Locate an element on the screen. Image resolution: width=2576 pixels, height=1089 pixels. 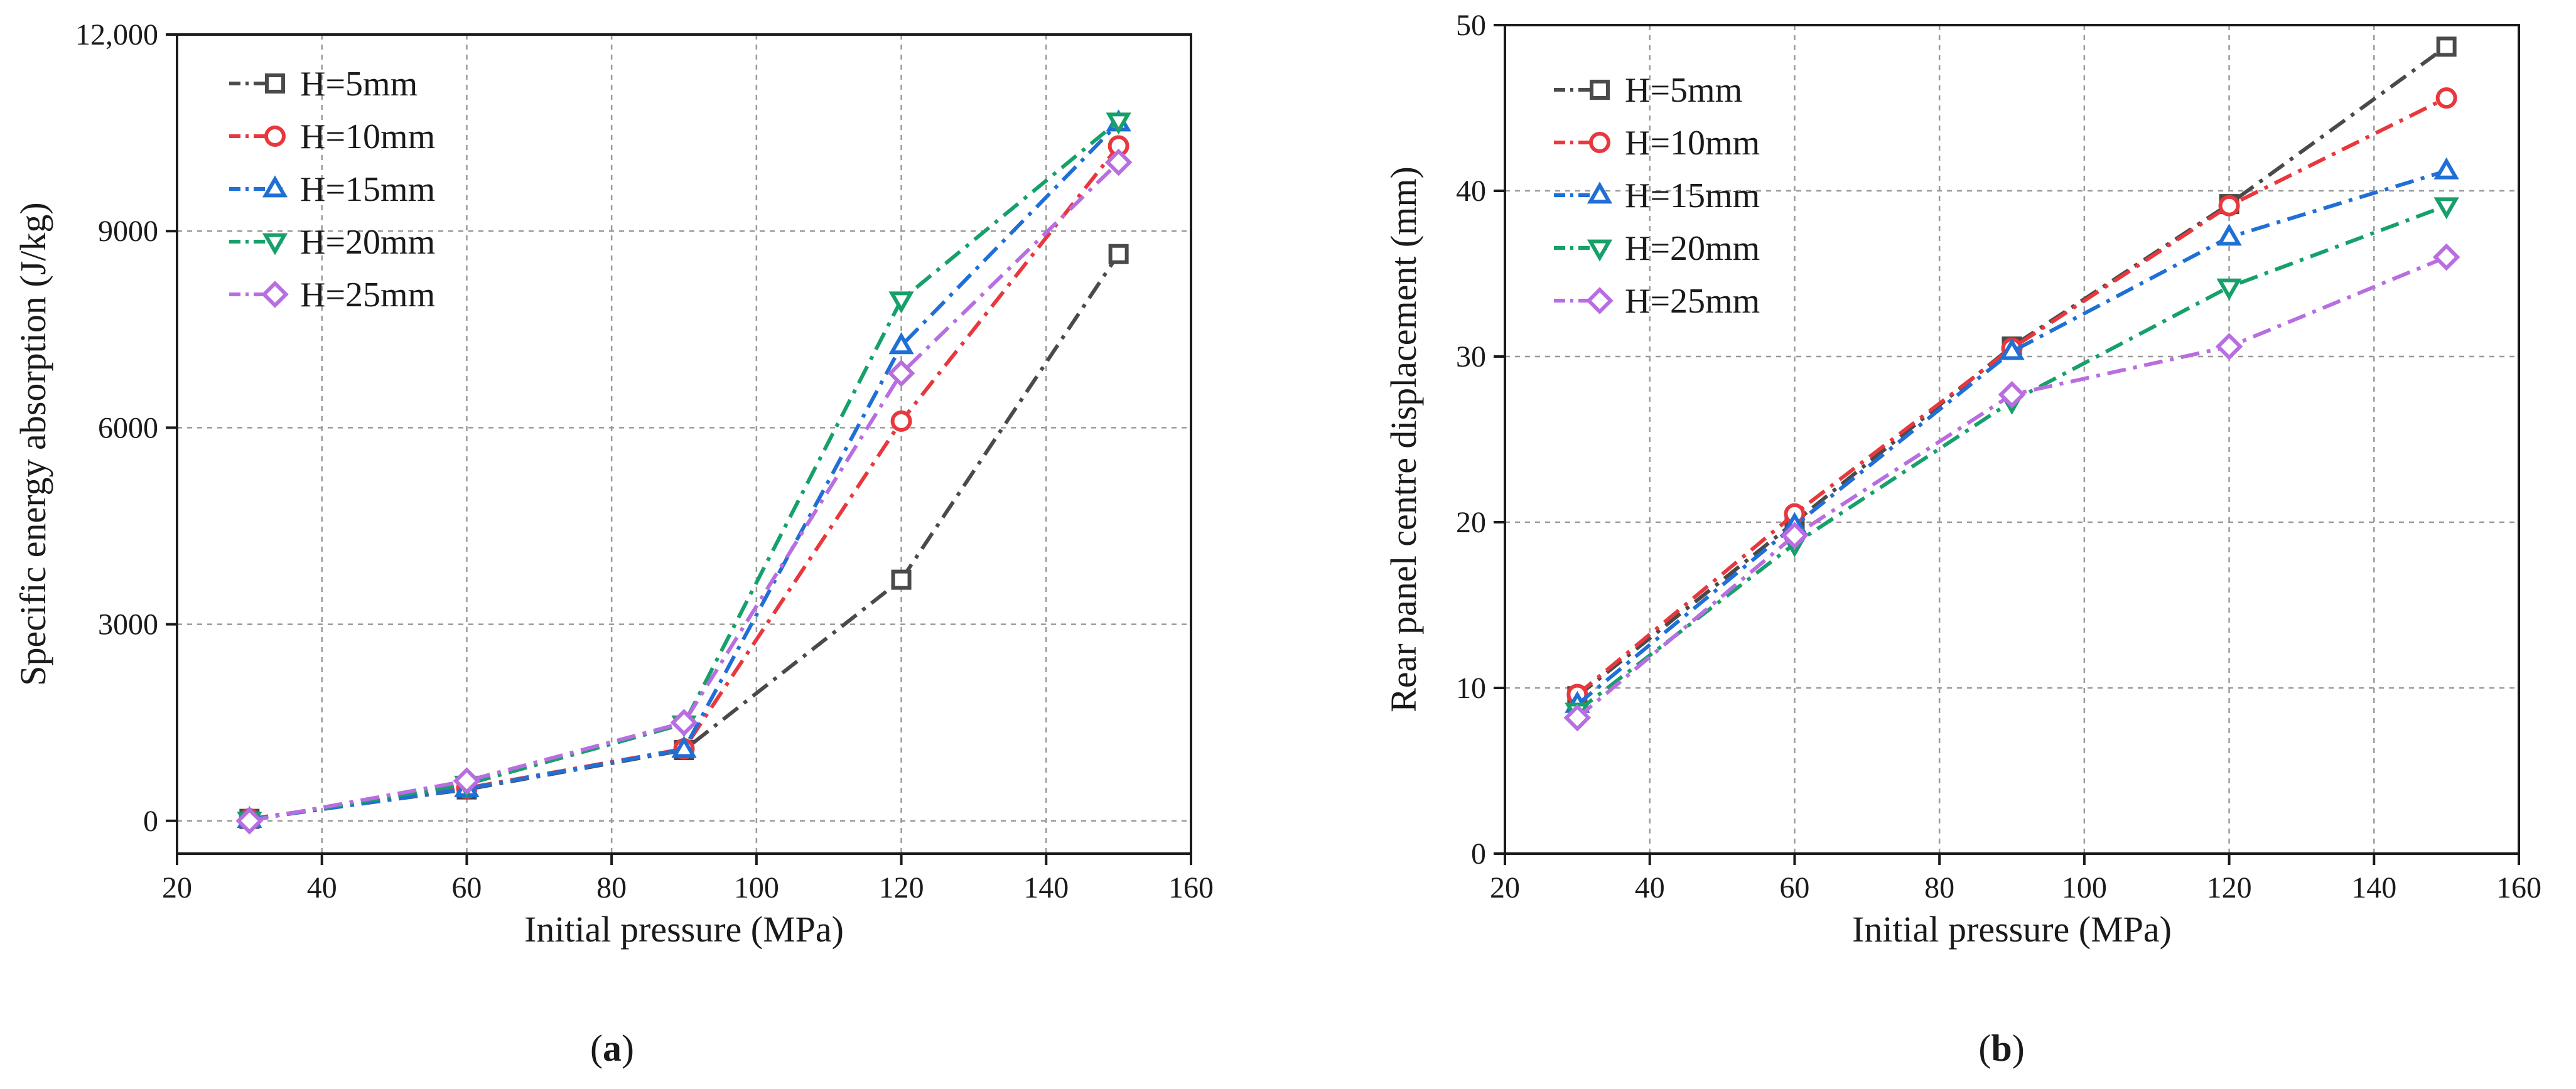
y-tick-label: 30 is located at coordinates (1471, 356).